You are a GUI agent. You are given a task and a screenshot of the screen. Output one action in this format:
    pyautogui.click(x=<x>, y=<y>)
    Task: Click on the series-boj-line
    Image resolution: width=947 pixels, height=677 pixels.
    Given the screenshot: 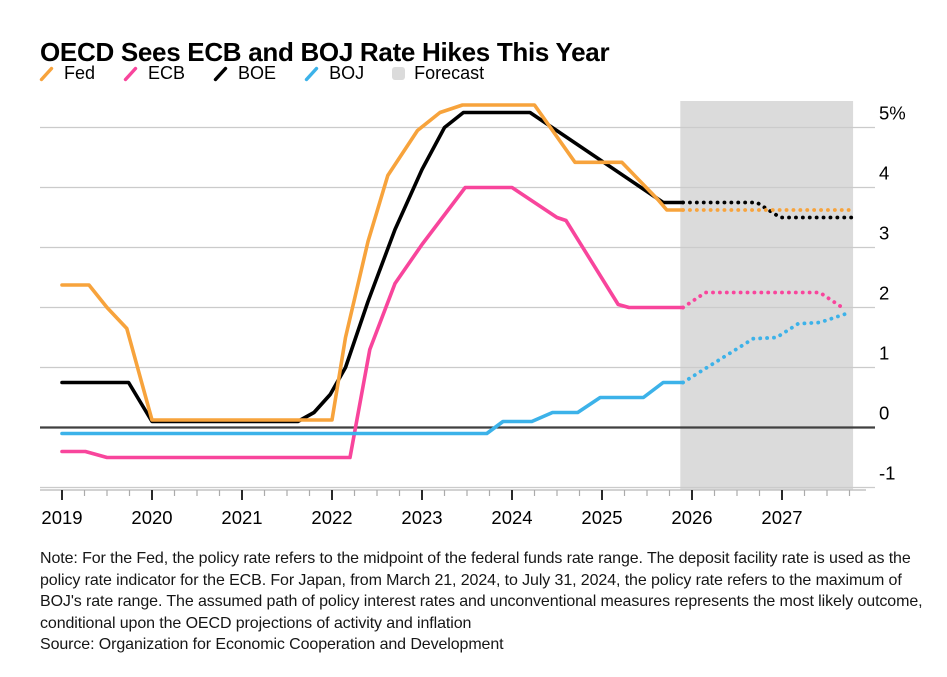 What is the action you would take?
    pyautogui.click(x=372, y=408)
    